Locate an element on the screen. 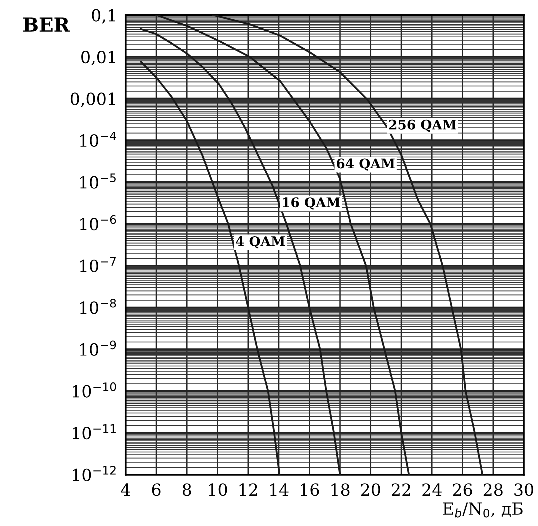 This screenshot has width=538, height=526. x-tick-label: 30 is located at coordinates (524, 490).